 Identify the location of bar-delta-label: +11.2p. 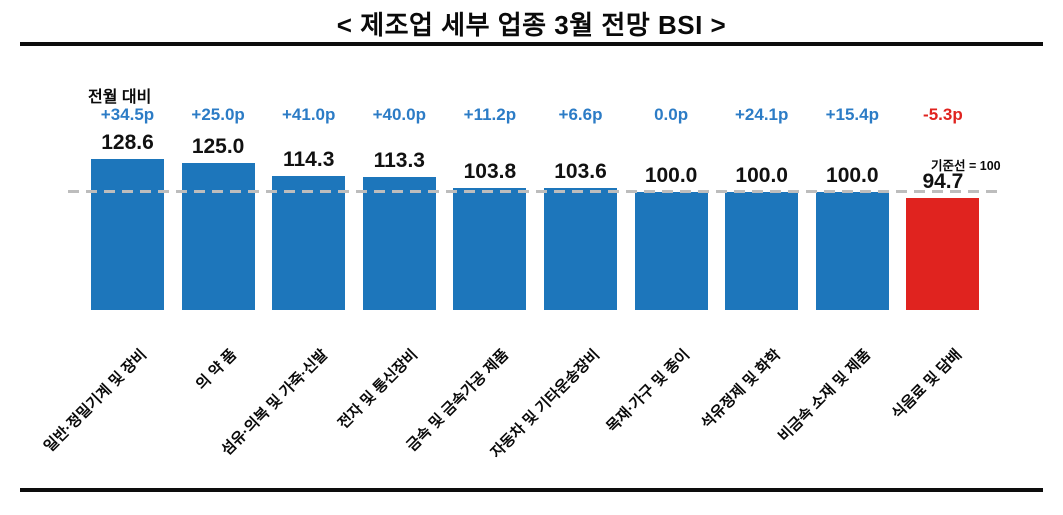
(490, 114).